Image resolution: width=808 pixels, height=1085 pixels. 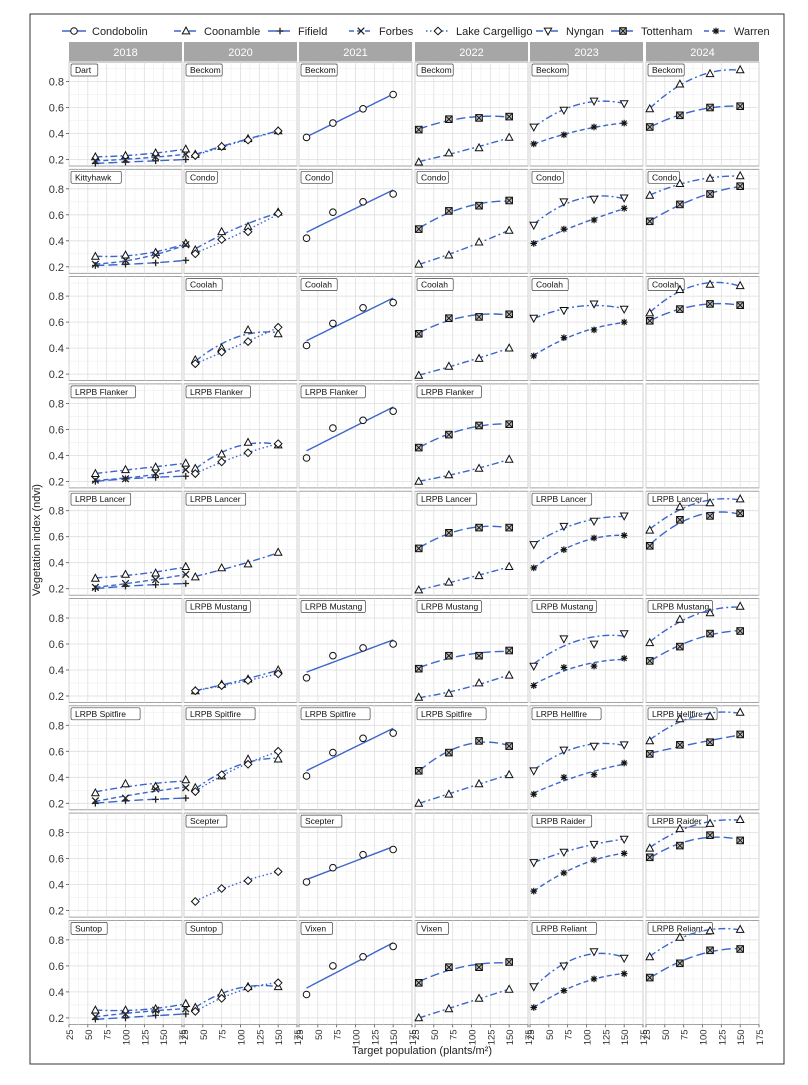 What do you see at coordinates (130, 542) in the screenshot?
I see `panel-4-0: LRPB Lancer` at bounding box center [130, 542].